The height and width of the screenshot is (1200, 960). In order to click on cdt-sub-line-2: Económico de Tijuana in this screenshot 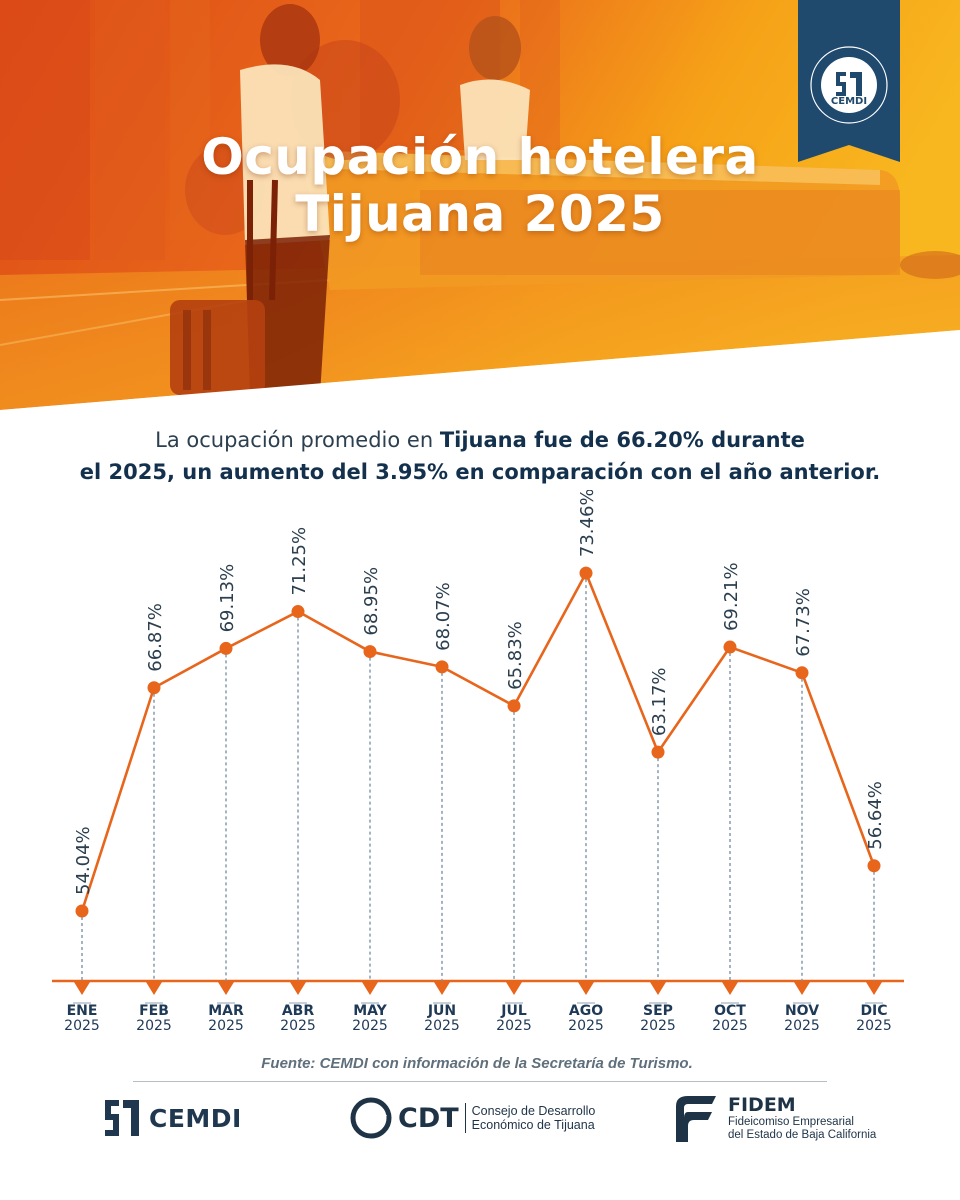, I will do `click(533, 1125)`.